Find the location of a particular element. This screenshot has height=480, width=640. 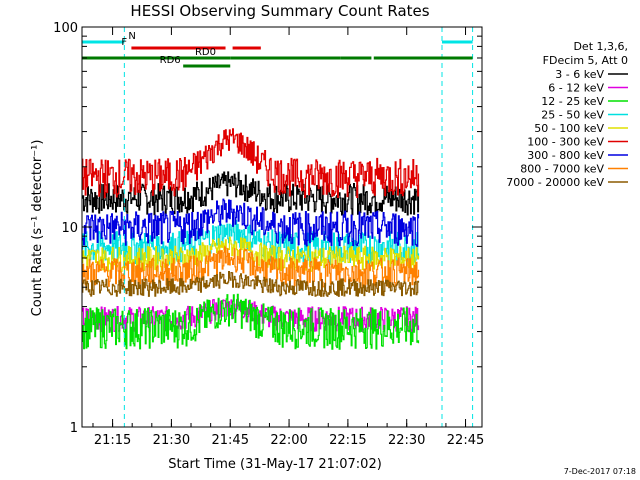

flag-label: RD6 is located at coordinates (170, 60).